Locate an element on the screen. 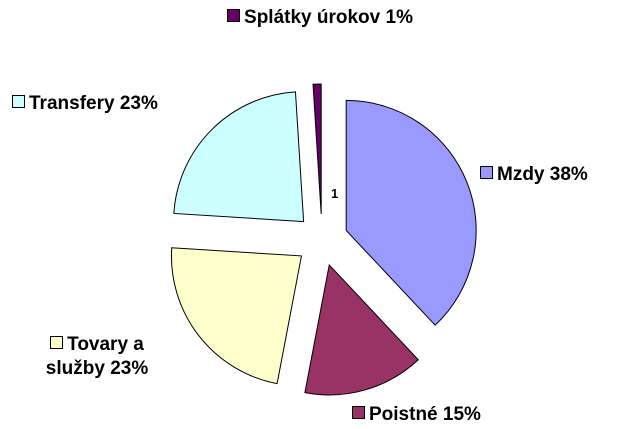  value-label: 1% is located at coordinates (399, 17).